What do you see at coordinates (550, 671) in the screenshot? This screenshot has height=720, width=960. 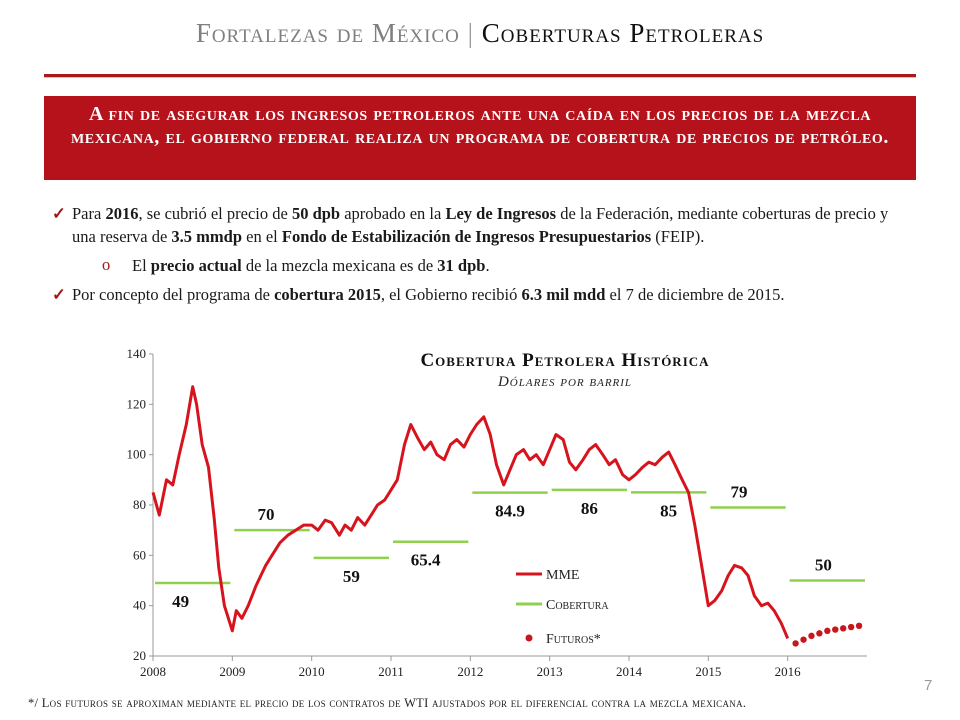 I see `x-tick-label: 2013` at bounding box center [550, 671].